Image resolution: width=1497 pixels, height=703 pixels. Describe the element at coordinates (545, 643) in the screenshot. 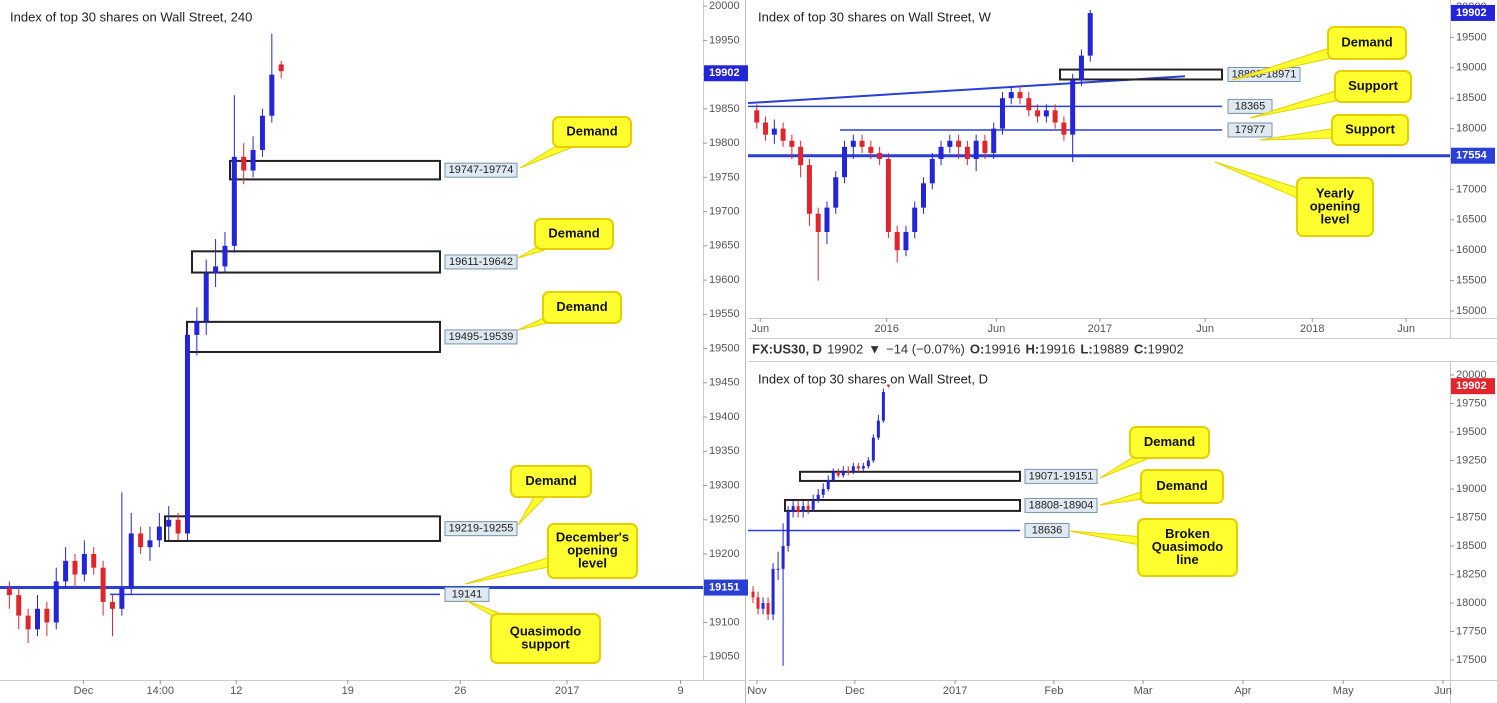

I see `callout-text: support` at that location.